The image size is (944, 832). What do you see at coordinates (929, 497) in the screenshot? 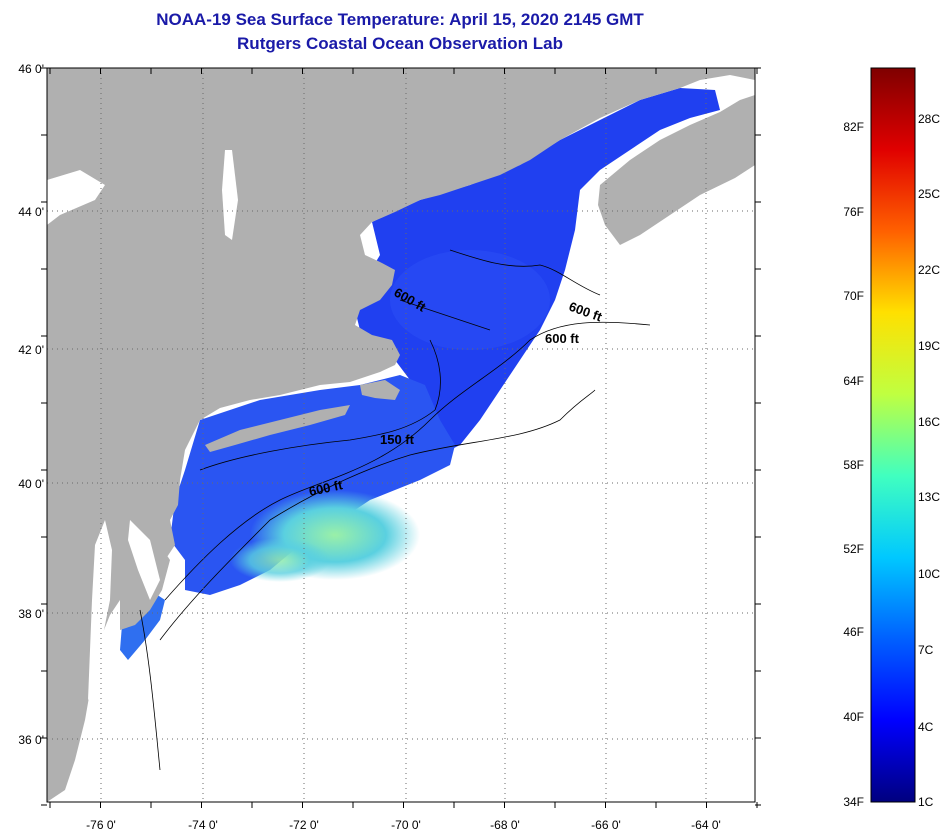
I see `colorbar-c-label: 13C` at bounding box center [929, 497].